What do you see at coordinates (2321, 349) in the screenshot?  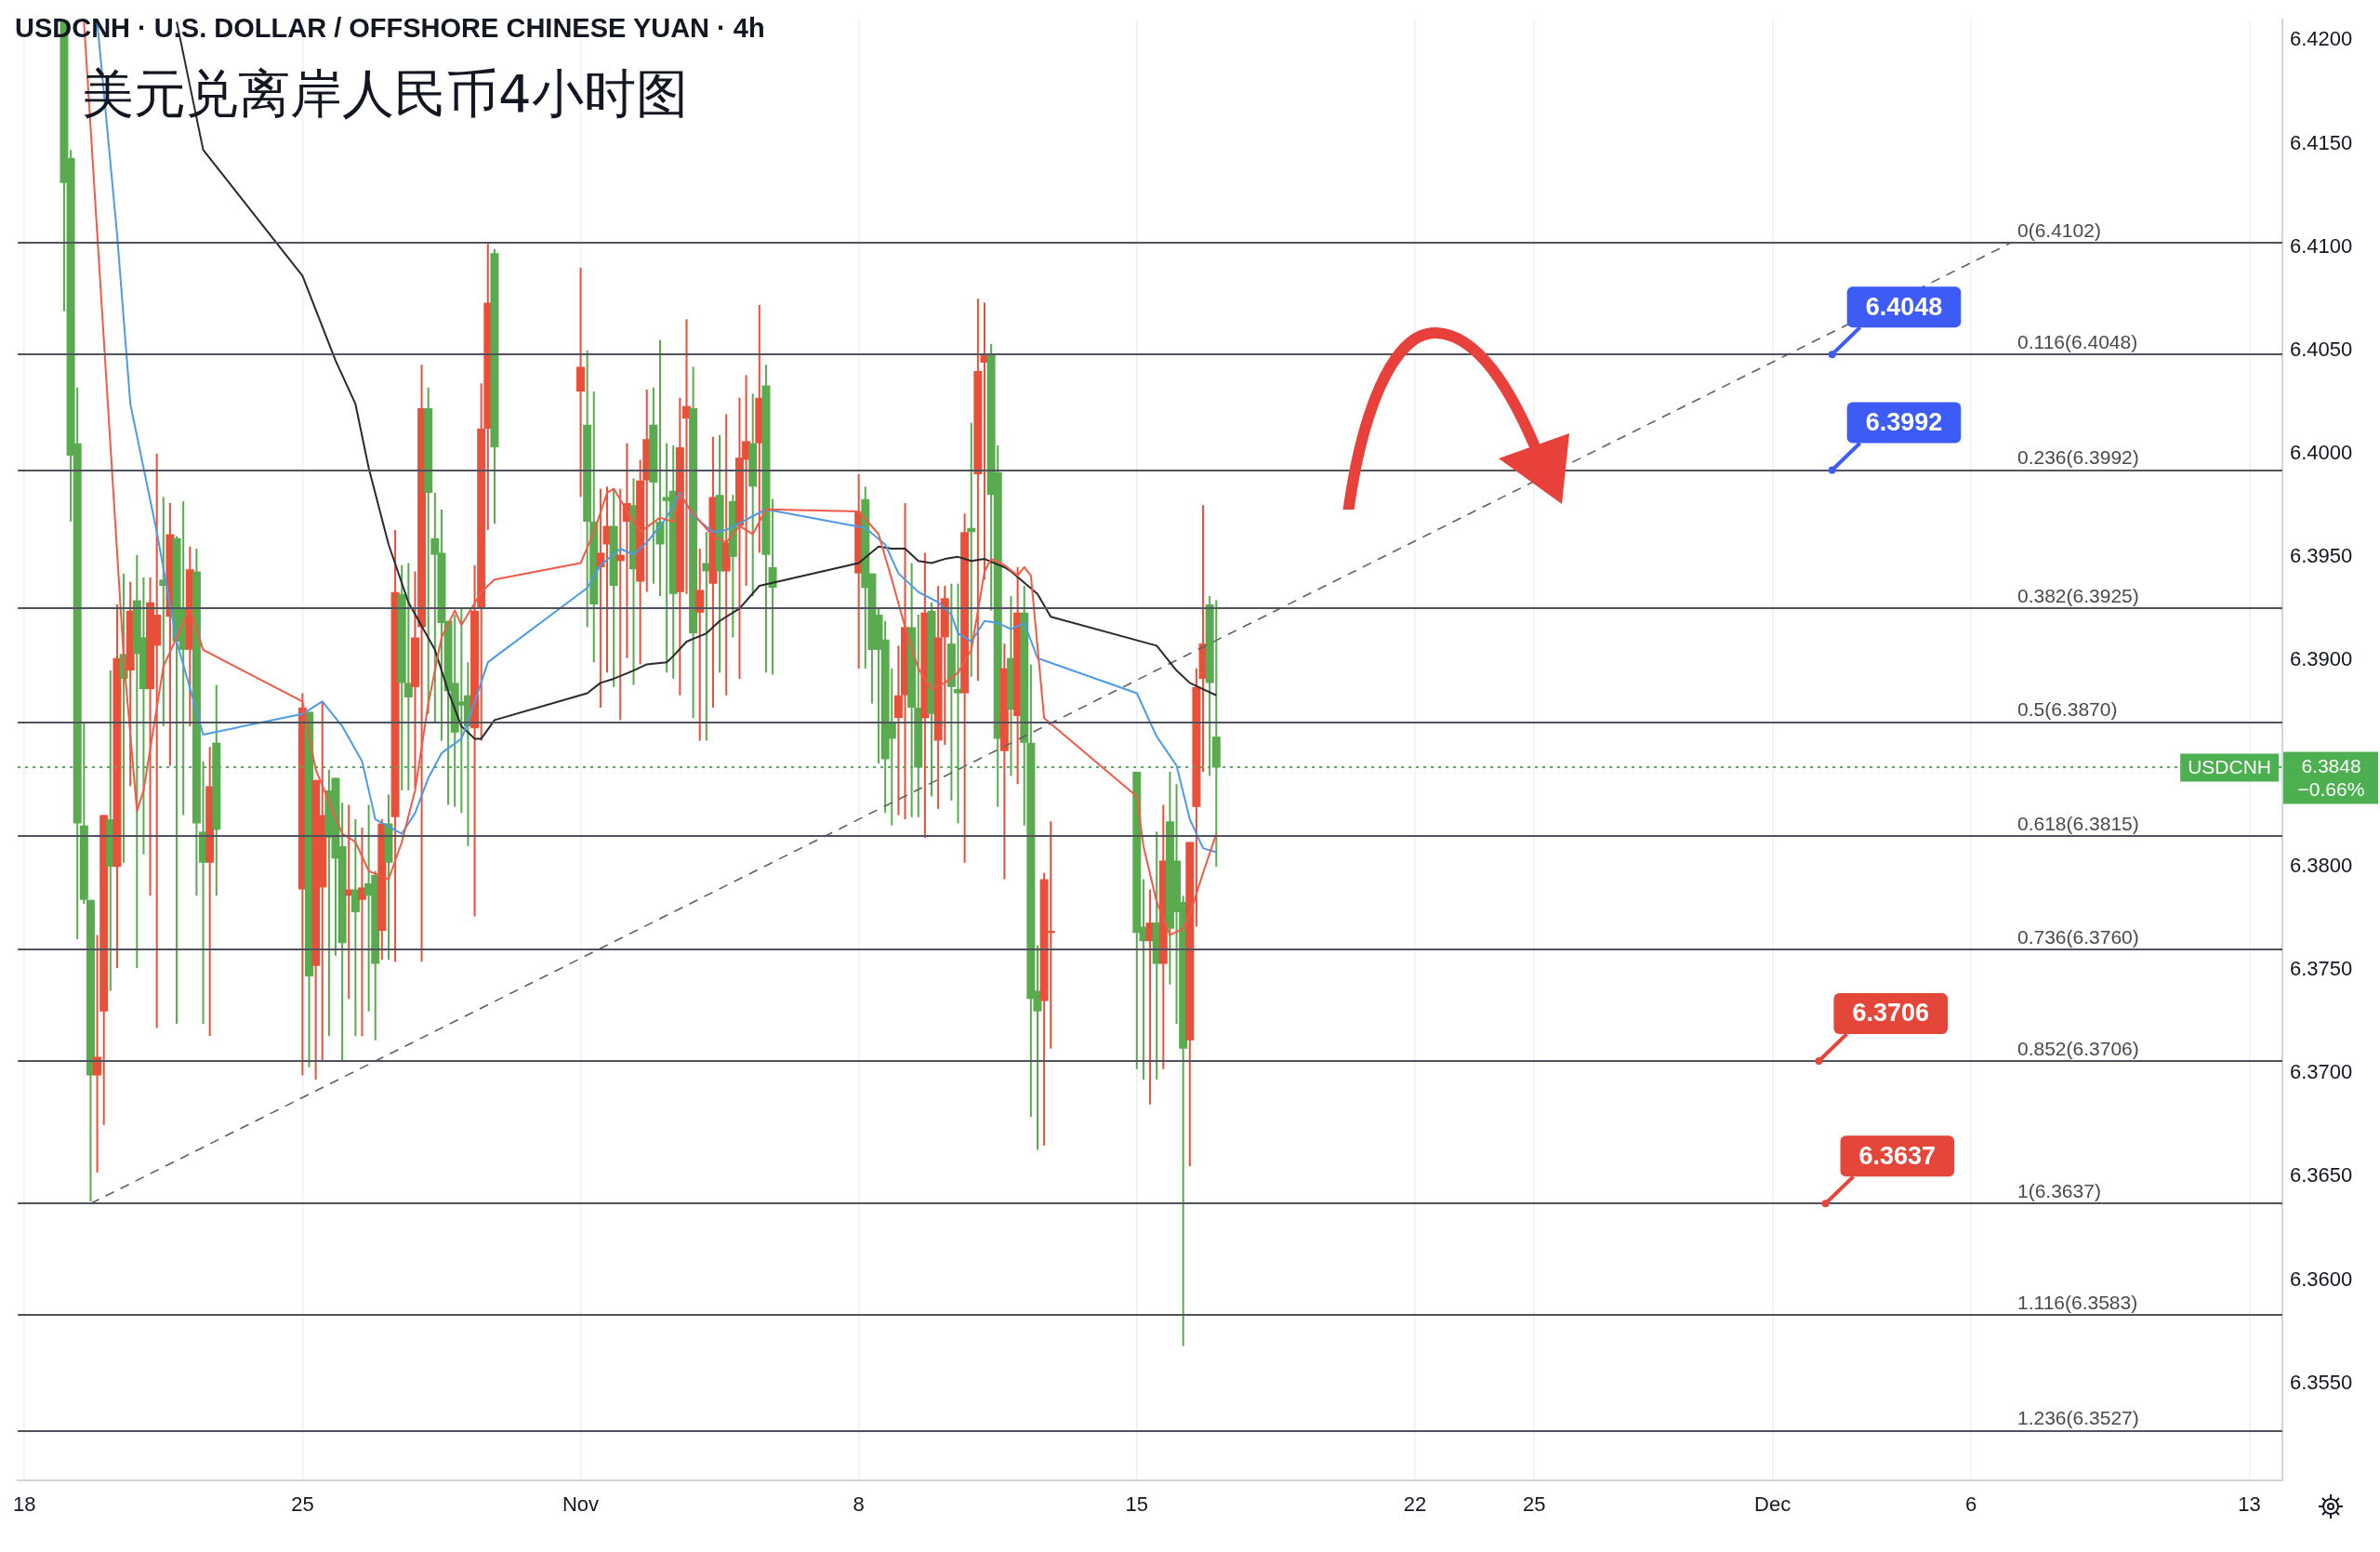 I see `y-tick-label: 6.4050` at bounding box center [2321, 349].